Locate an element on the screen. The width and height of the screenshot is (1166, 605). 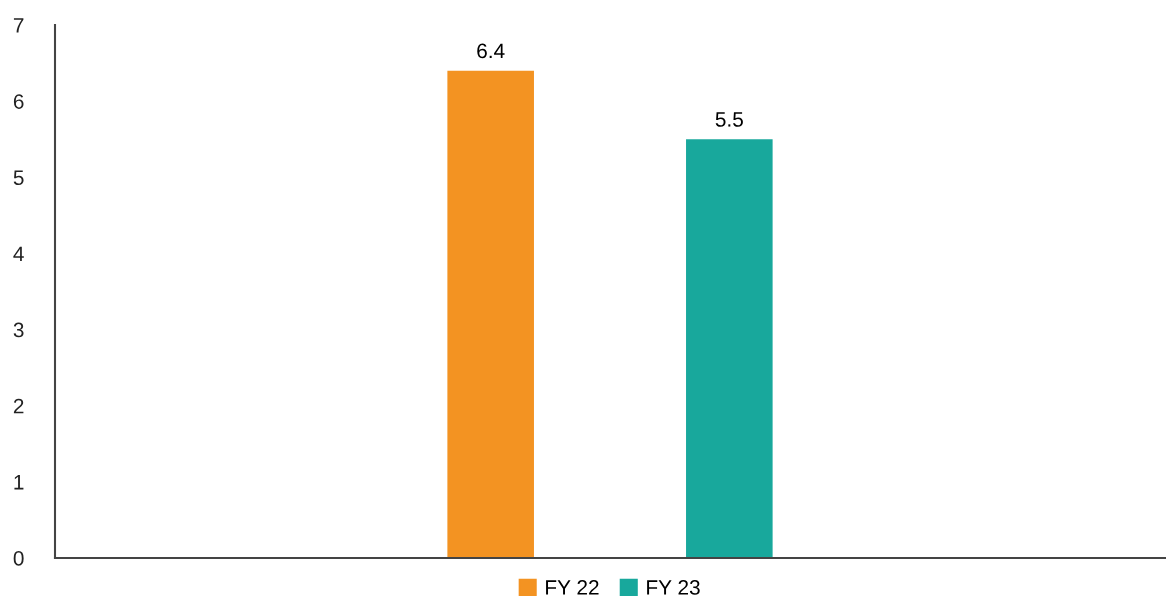
y-tick-label: 4 is located at coordinates (18, 253).